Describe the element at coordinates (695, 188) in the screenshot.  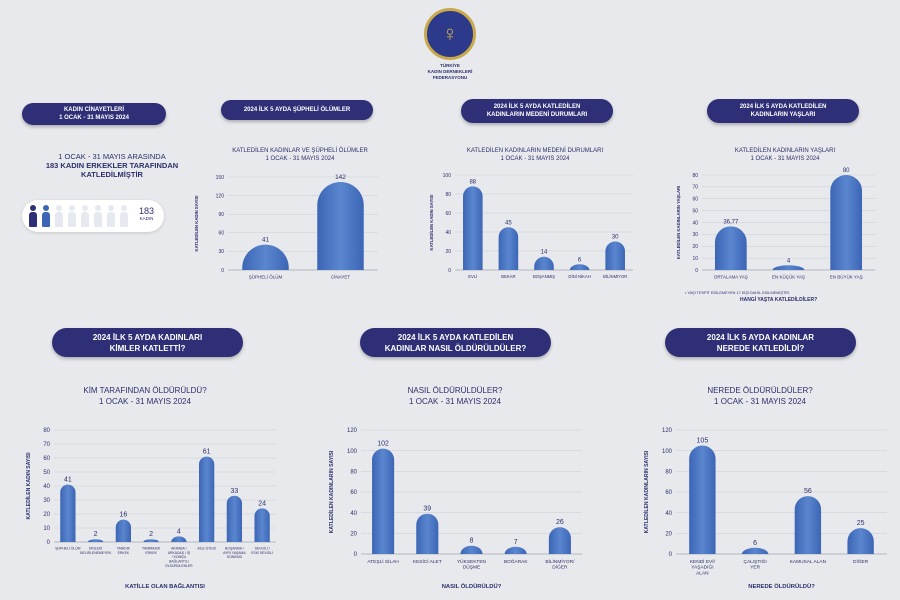
I see `y-tick-label: 70` at that location.